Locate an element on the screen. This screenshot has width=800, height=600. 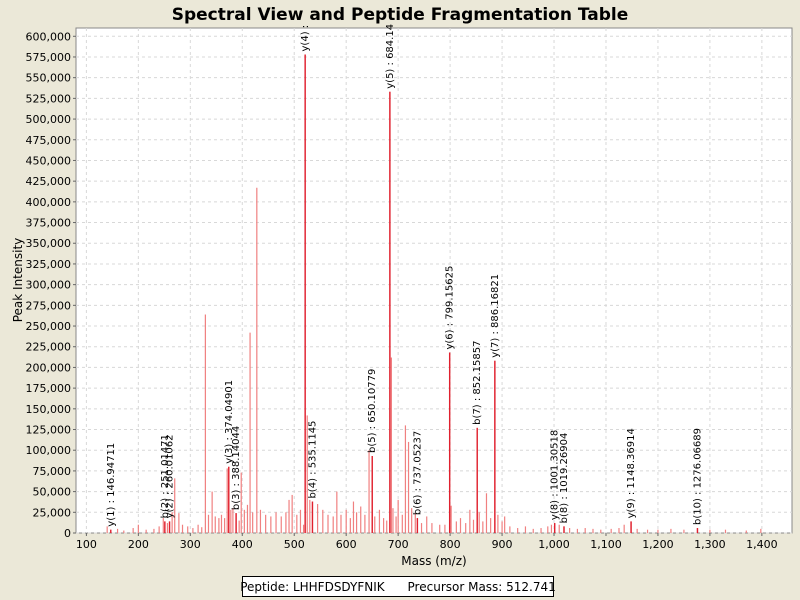
y-tick-label: 50,000 is located at coordinates (52, 492).